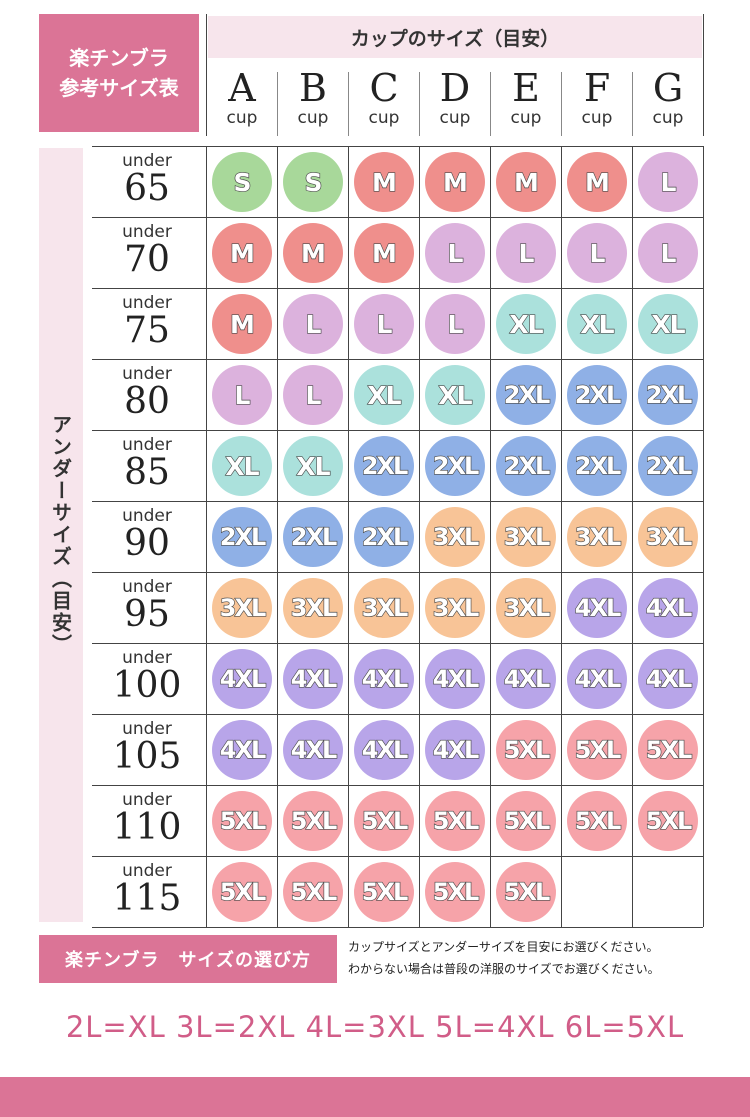  Describe the element at coordinates (147, 819) in the screenshot. I see `under-size-label-110: under 110` at that location.